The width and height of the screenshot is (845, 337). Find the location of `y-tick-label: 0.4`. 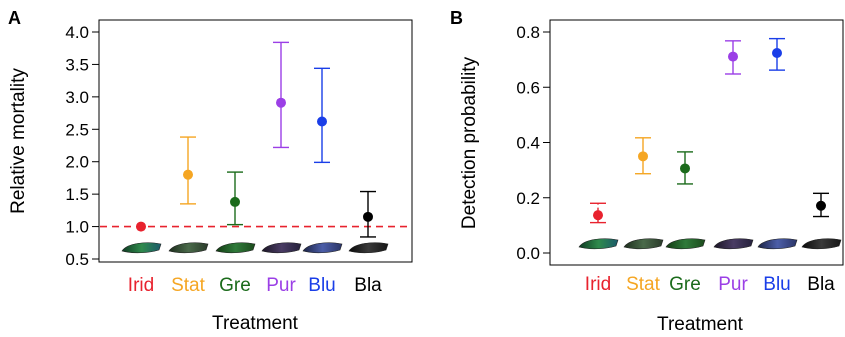

y-tick-label: 0.4 is located at coordinates (528, 143).